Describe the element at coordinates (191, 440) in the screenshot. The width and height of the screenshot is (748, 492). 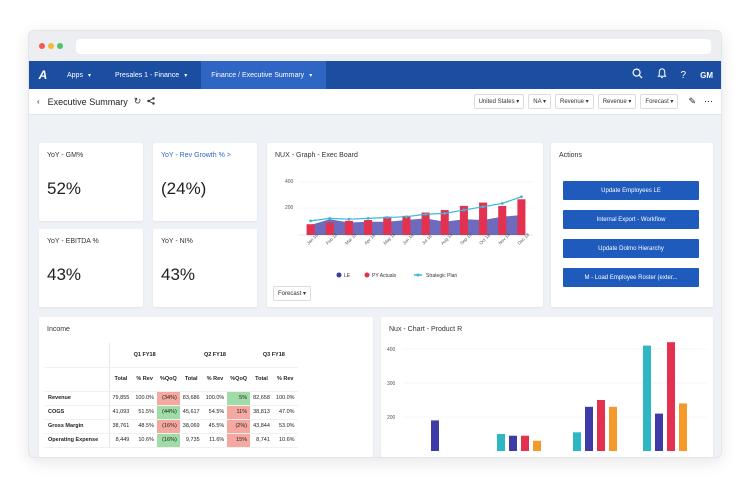
I see `table-cell: 9,735` at that location.